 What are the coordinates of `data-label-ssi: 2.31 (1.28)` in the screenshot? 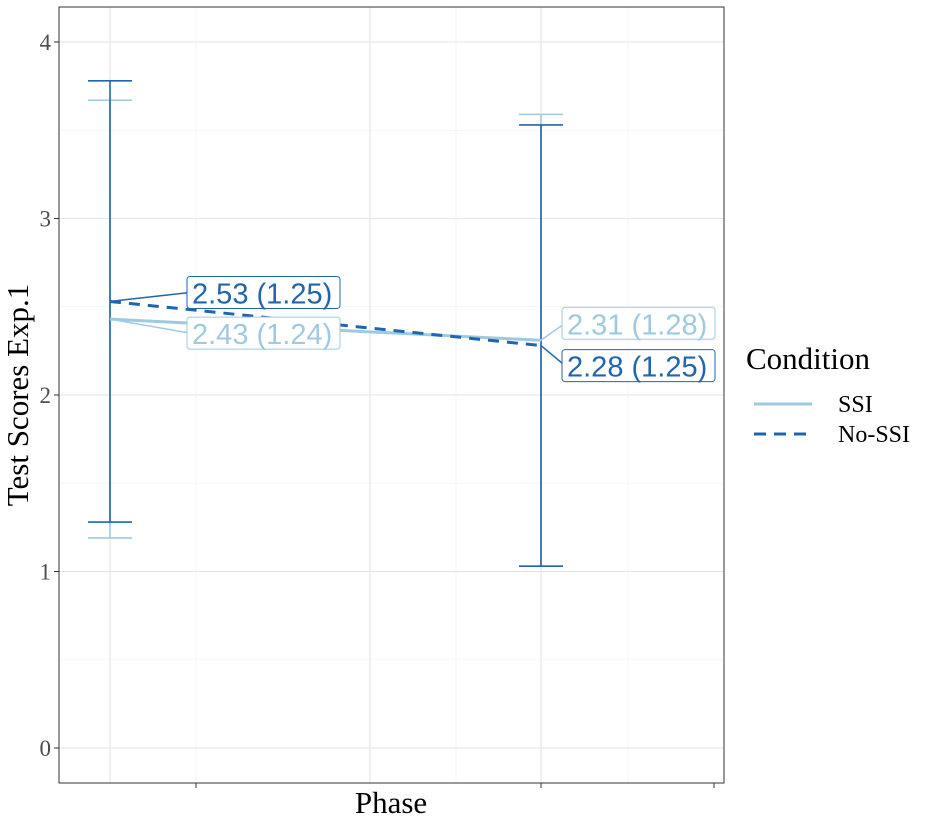 It's located at (637, 325).